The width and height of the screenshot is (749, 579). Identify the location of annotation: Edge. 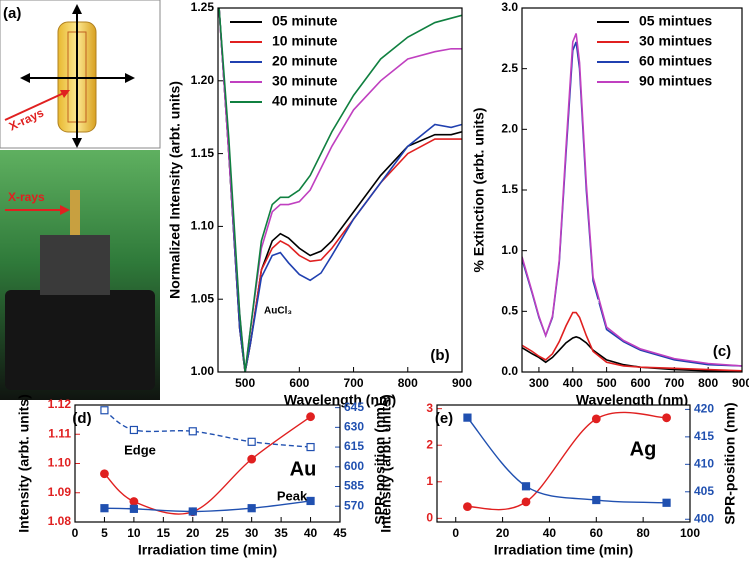
(140, 449).